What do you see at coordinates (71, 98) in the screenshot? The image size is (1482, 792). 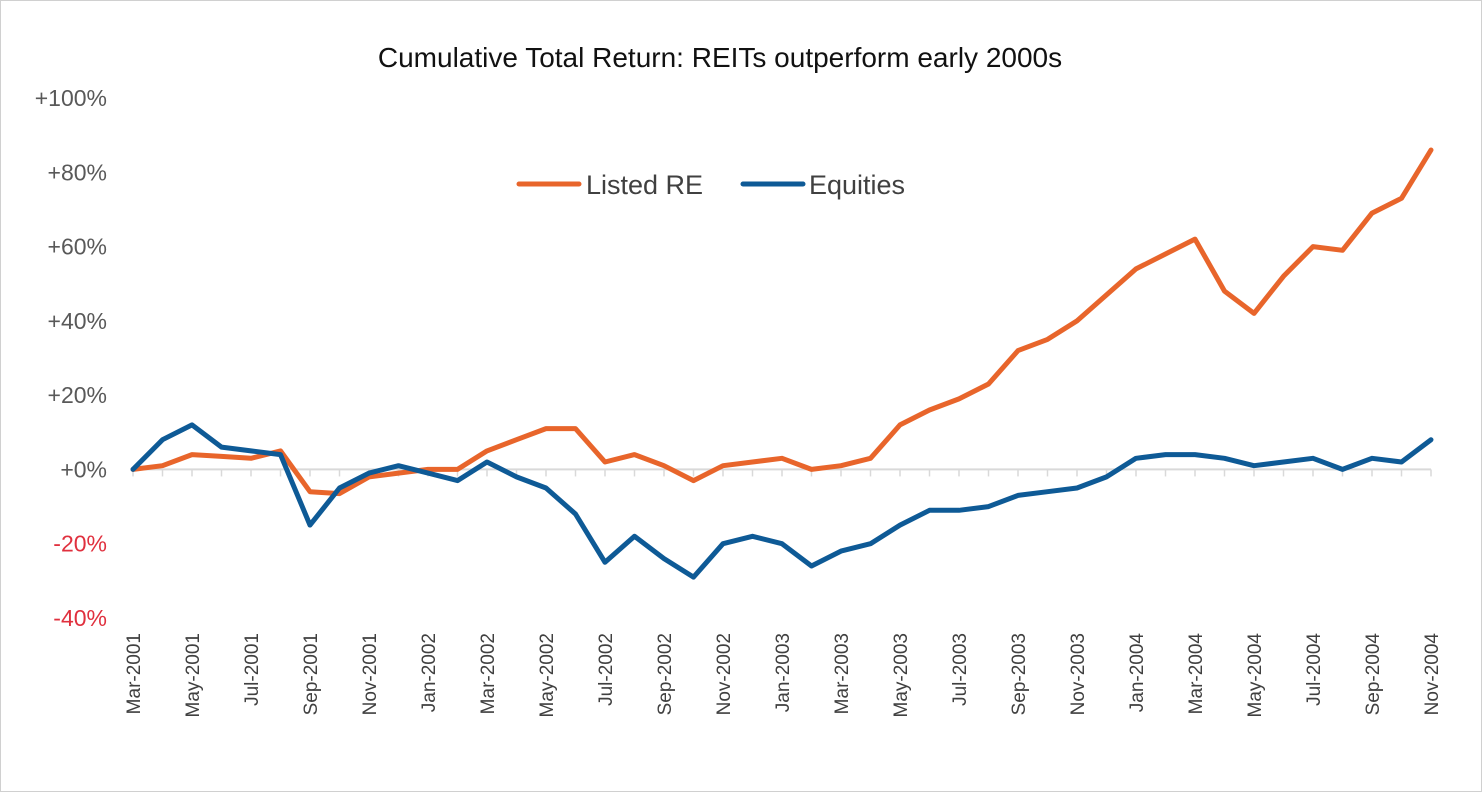 I see `y-tick-label: +100%` at bounding box center [71, 98].